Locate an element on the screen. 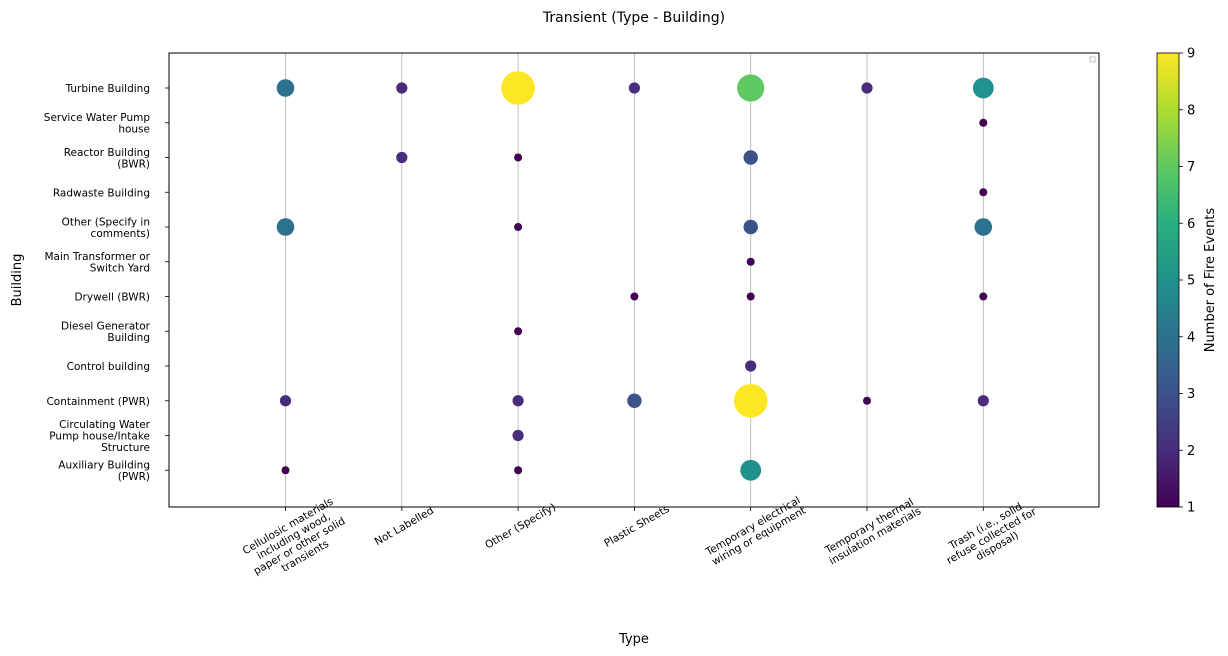 This screenshot has height=656, width=1228. y-tick-label: Reactor Building (BWR) is located at coordinates (107, 159).